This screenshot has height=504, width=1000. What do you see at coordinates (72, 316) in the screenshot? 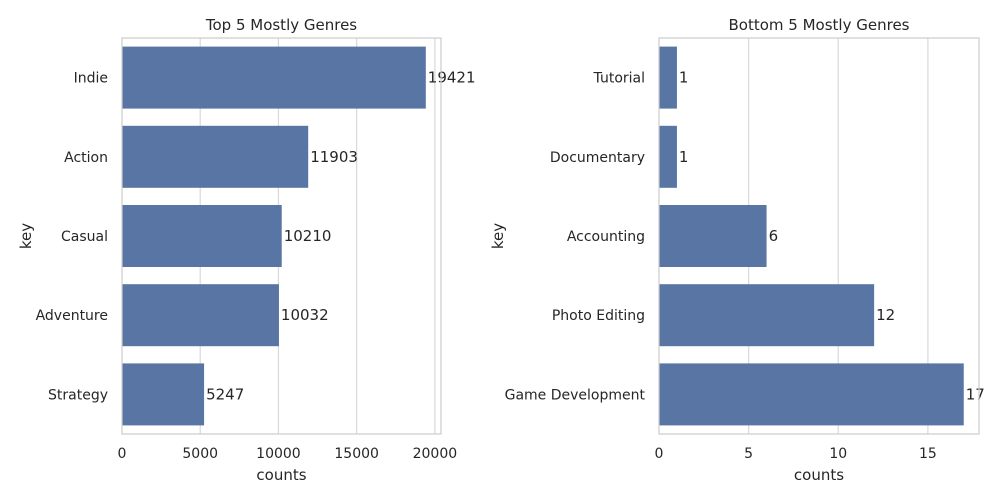
I see `y-tick-label: Adventure` at bounding box center [72, 316].